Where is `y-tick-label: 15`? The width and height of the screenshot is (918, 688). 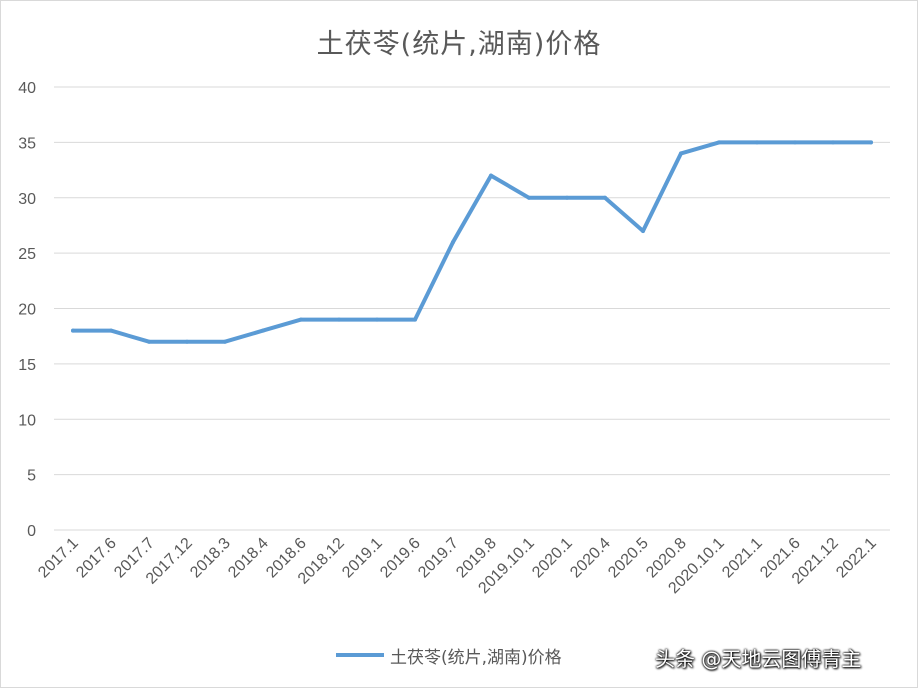 y-tick-label: 15 is located at coordinates (27, 365).